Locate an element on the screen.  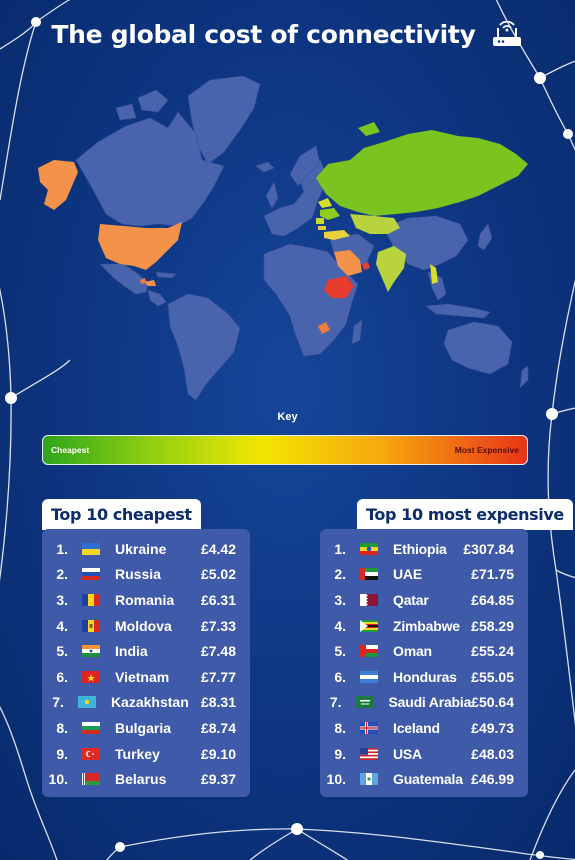
country-name: Romania is located at coordinates (145, 599).